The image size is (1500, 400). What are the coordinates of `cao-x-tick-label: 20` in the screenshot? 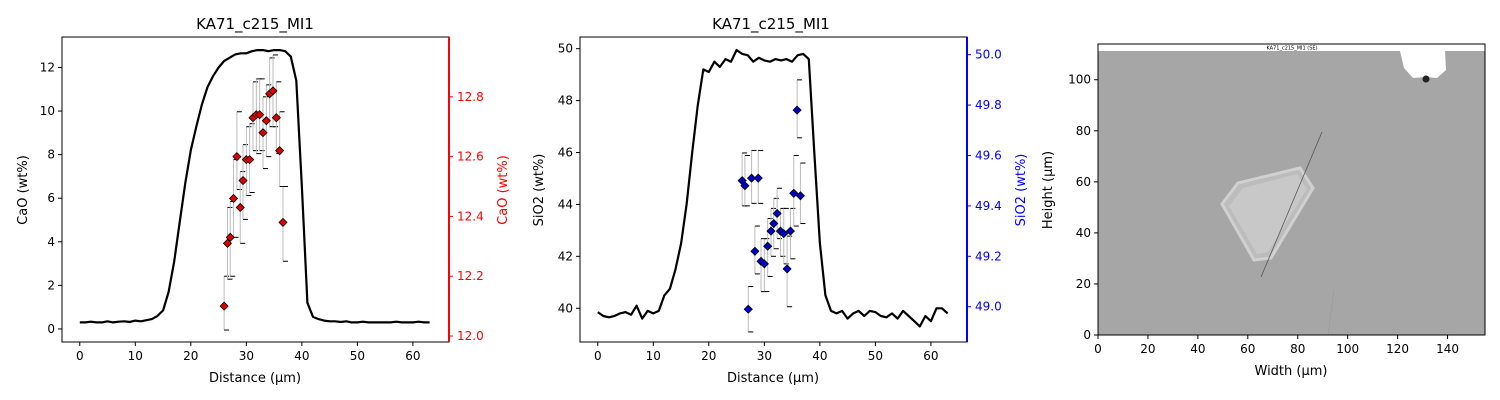 It's located at (190, 356).